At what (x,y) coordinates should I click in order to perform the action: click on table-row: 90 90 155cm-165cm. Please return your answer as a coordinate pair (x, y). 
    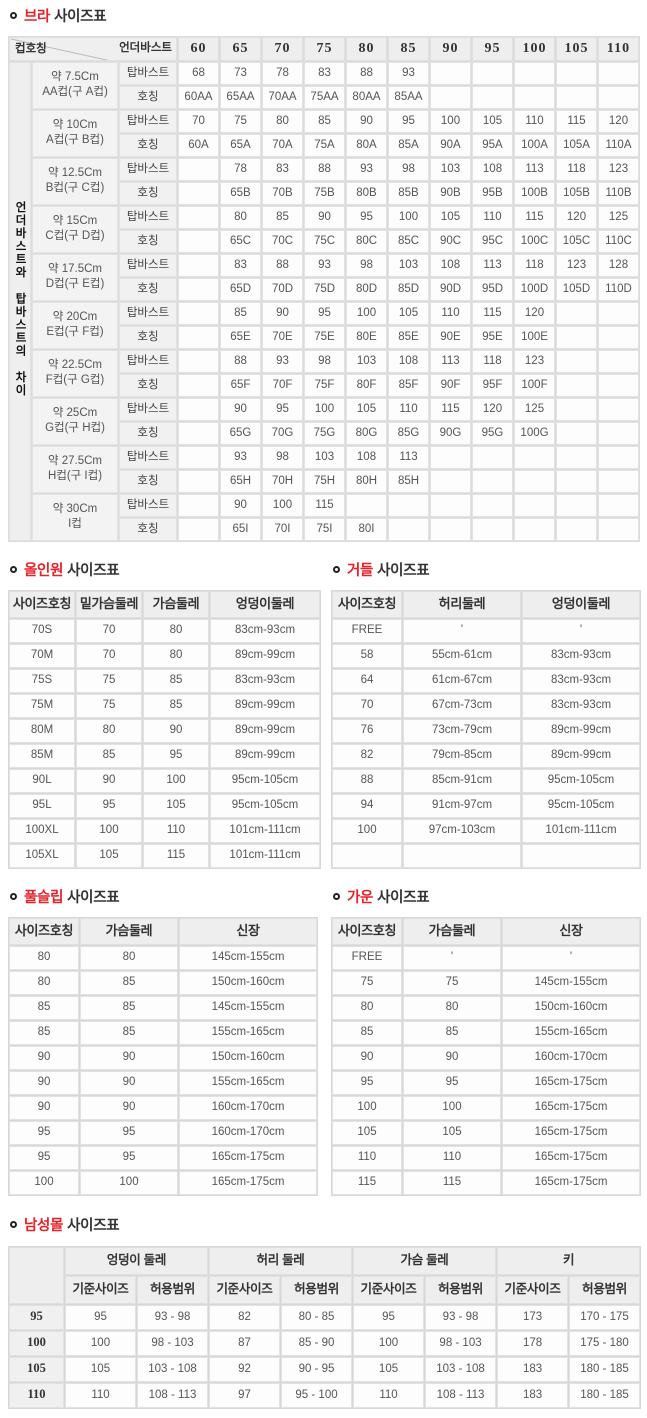
    Looking at the image, I should click on (163, 1082).